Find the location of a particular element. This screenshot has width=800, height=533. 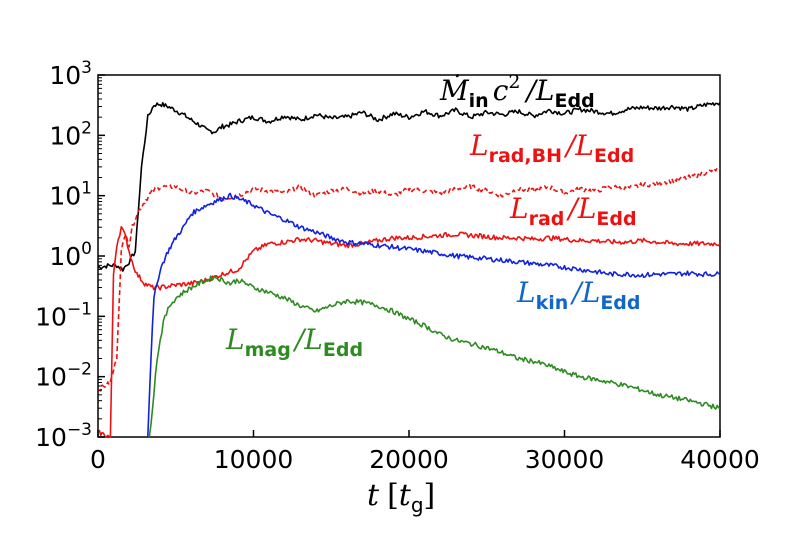

y-tick-label: 10¹ is located at coordinates (70, 195).